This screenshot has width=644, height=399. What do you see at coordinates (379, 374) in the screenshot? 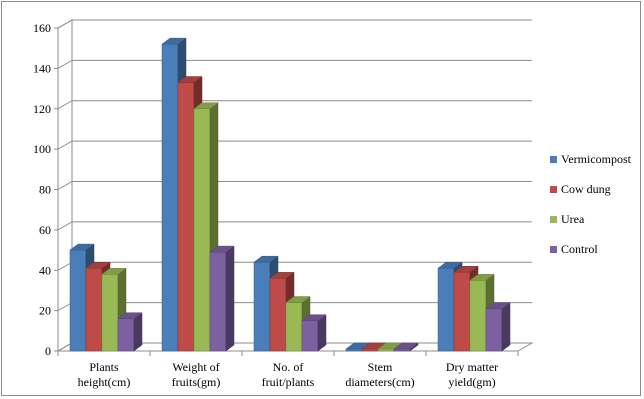
I see `x-tick-label: Stem diameters(cm)` at bounding box center [379, 374].